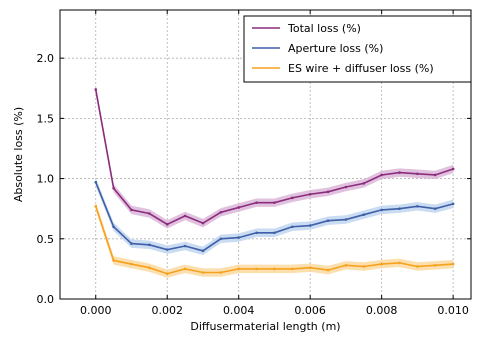  I want to click on legend-label: Total loss (%), so click(324, 28).